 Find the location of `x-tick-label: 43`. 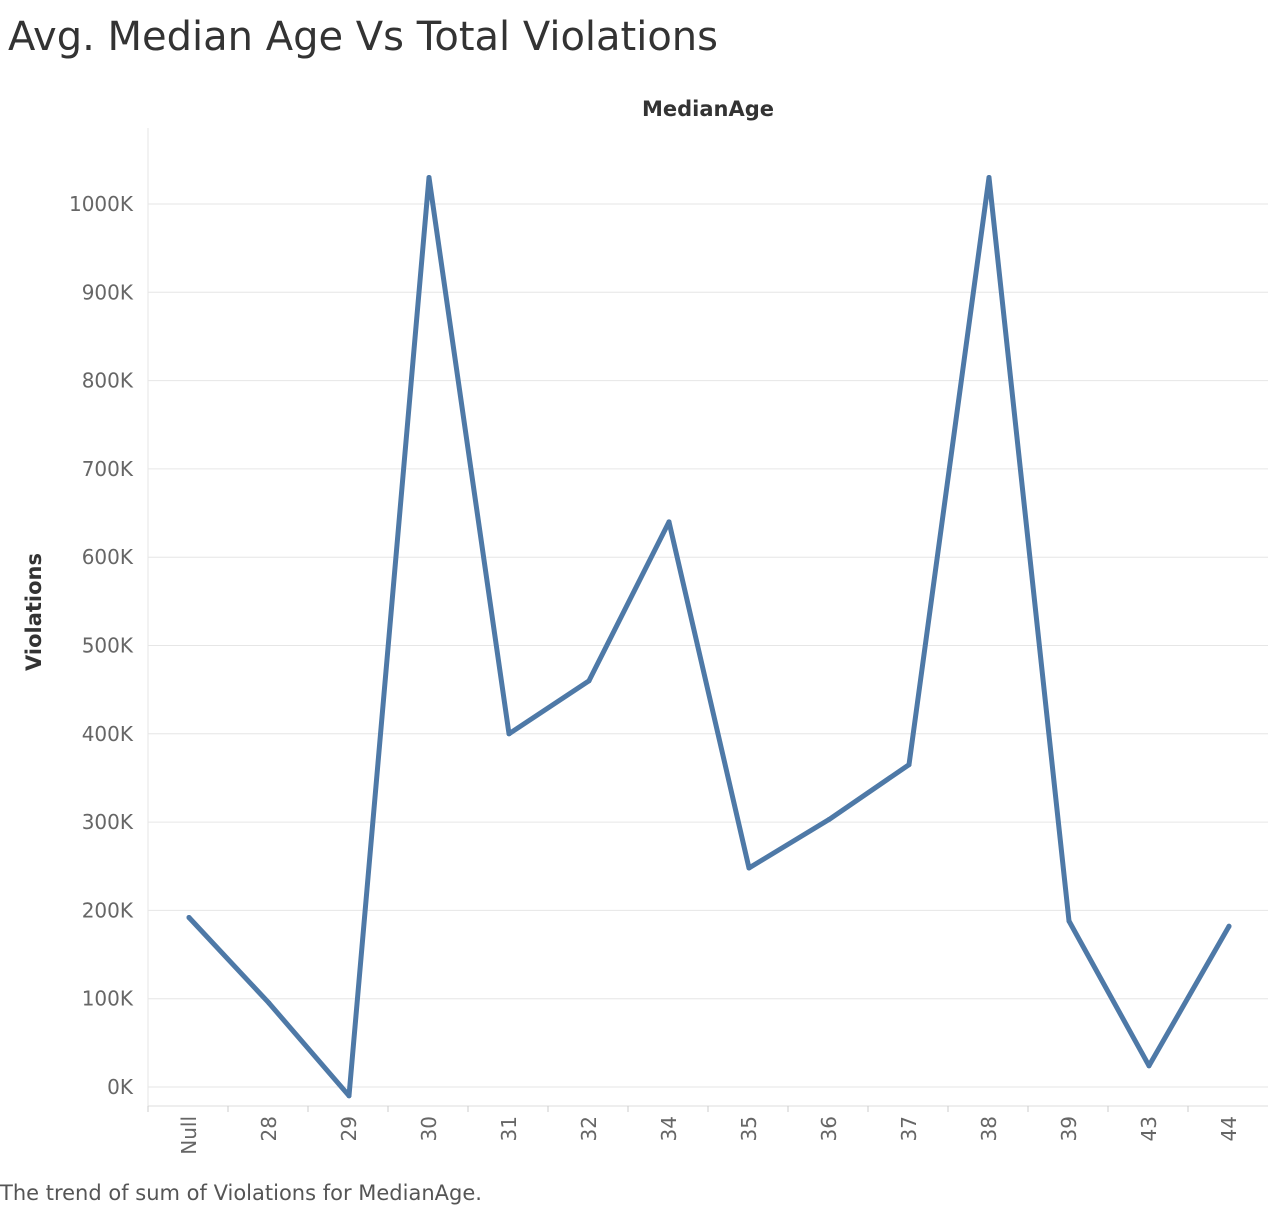

x-tick-label: 43 is located at coordinates (1149, 1128).